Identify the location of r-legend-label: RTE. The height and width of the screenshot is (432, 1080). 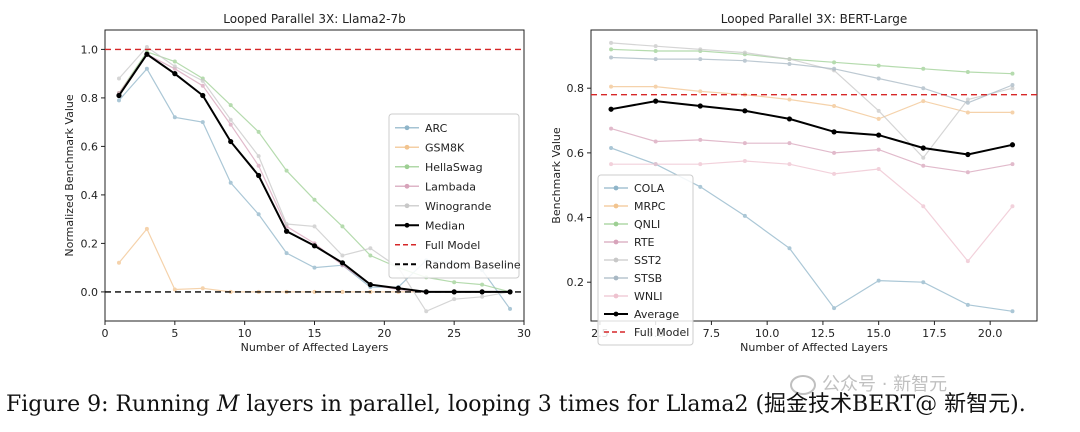
(644, 242).